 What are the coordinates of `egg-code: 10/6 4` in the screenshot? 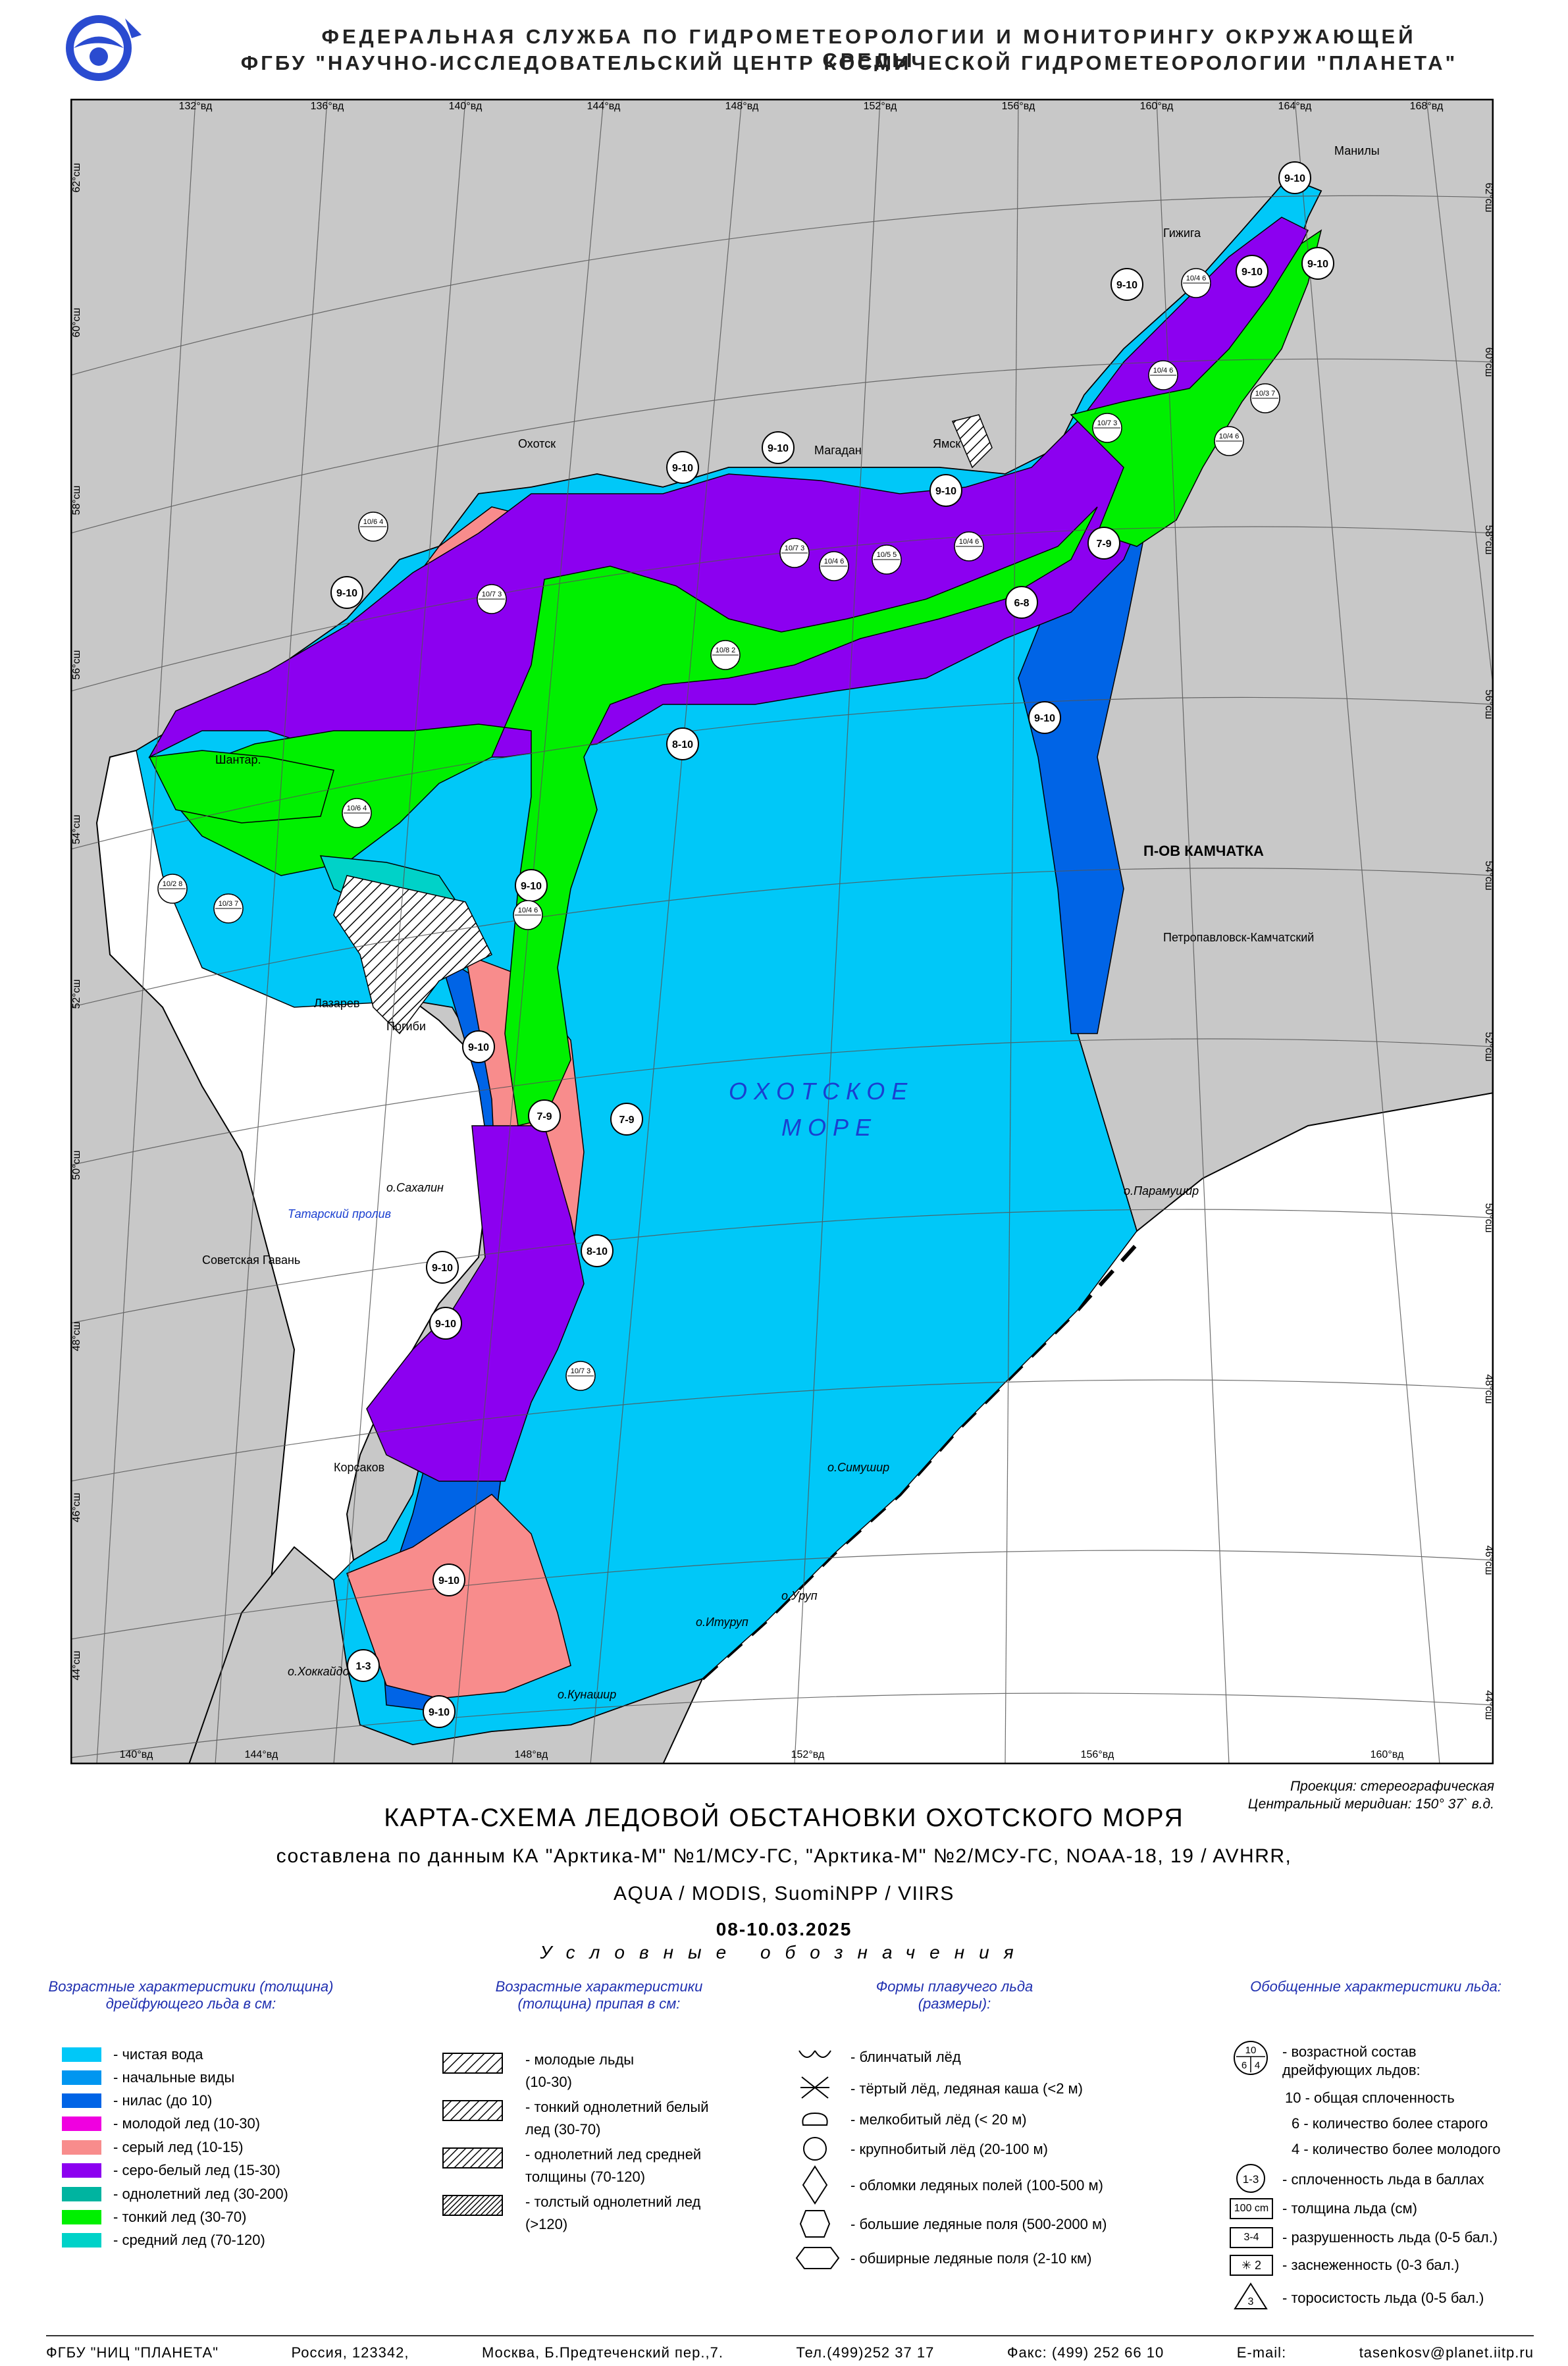 It's located at (373, 527).